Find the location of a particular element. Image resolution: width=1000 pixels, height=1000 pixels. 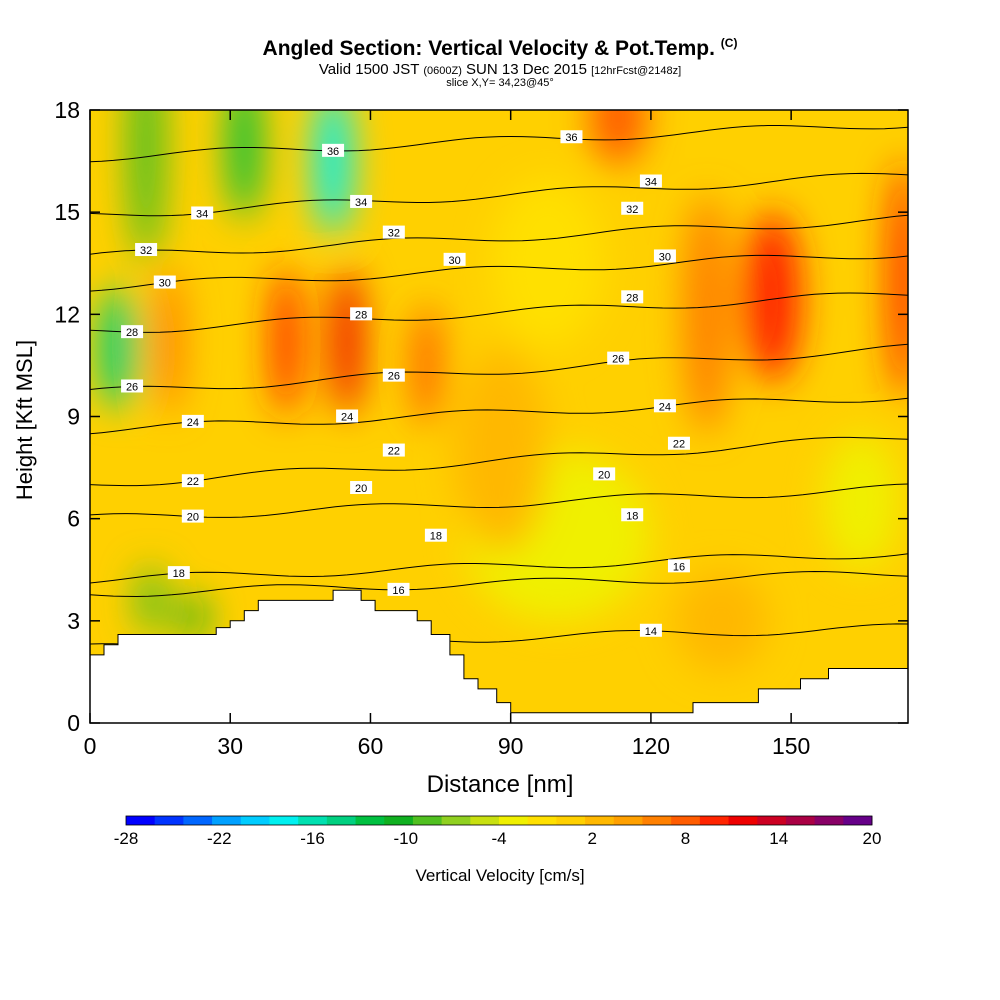

contour-label: 22 is located at coordinates (192, 481).